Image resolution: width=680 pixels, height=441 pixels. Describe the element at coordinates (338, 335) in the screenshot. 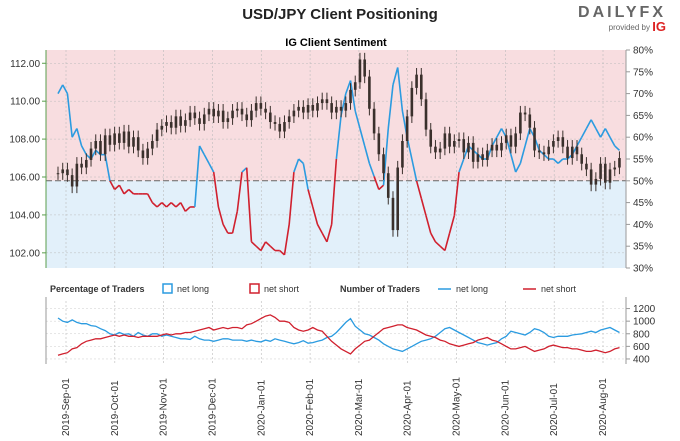

I see `net-short-count-line` at that location.